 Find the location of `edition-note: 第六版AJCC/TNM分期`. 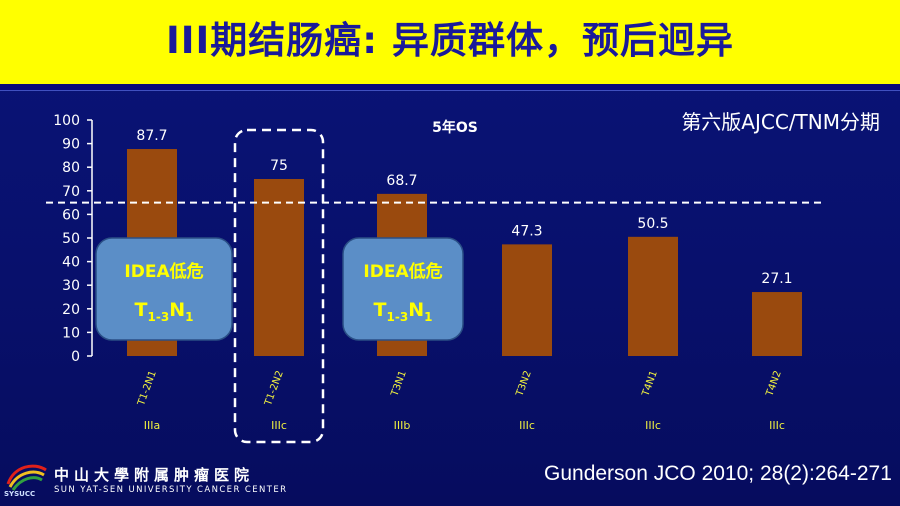

edition-note: 第六版AJCC/TNM分期 is located at coordinates (780, 122).